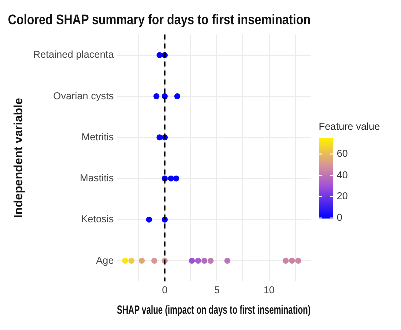  I want to click on y-tick-label: Mastitis, so click(97, 179).